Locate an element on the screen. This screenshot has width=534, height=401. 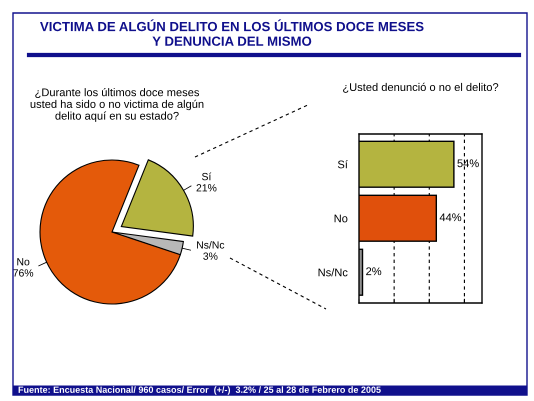
slice-label: Ns/Nc is located at coordinates (210, 244).